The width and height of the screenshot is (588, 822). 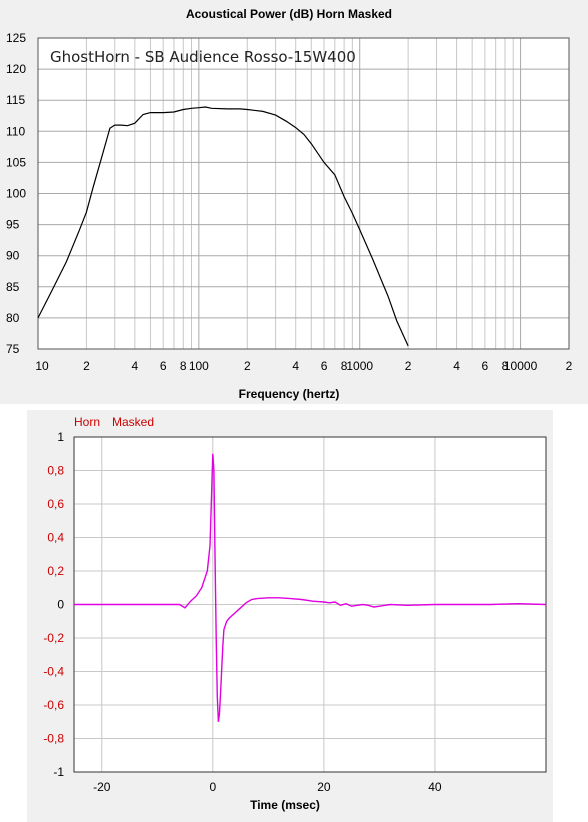 I want to click on x-axis-label: Frequency (hertz), so click(x=289, y=394).